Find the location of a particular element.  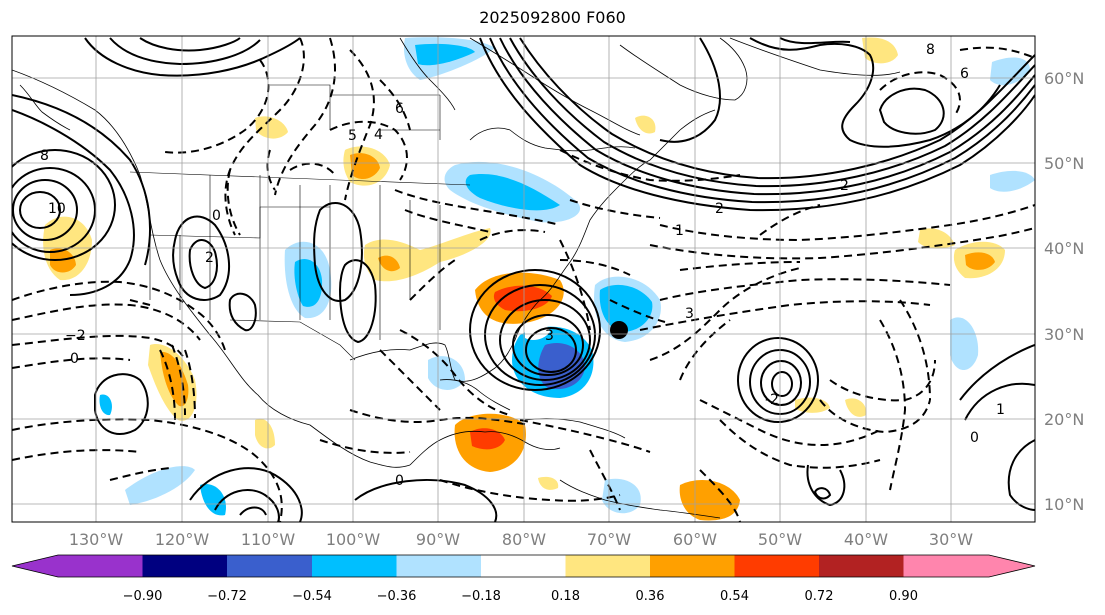

colorbar-tick-label: 0.18 is located at coordinates (565, 596).